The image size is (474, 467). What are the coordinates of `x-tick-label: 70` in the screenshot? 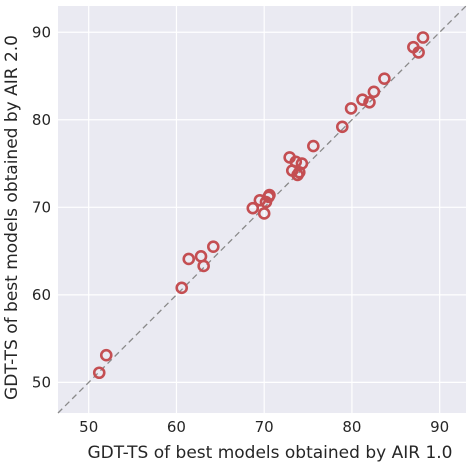 It's located at (264, 427).